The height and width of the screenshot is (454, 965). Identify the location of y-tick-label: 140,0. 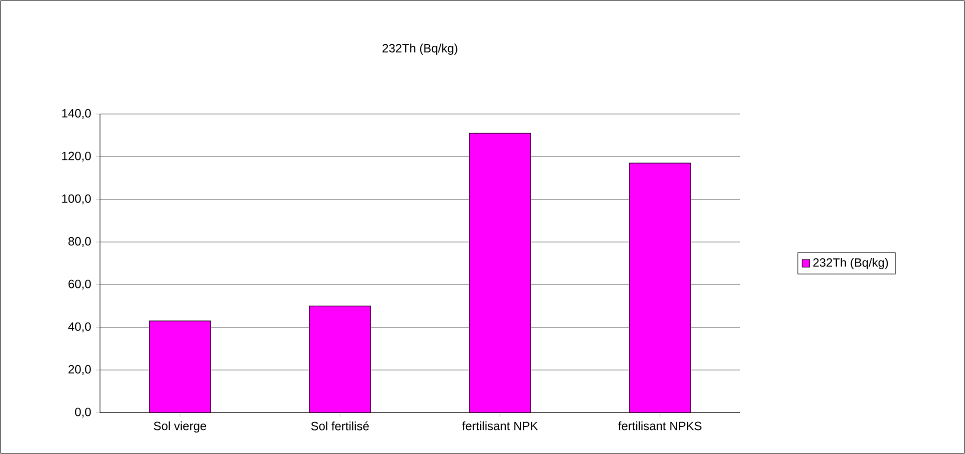
(76, 114).